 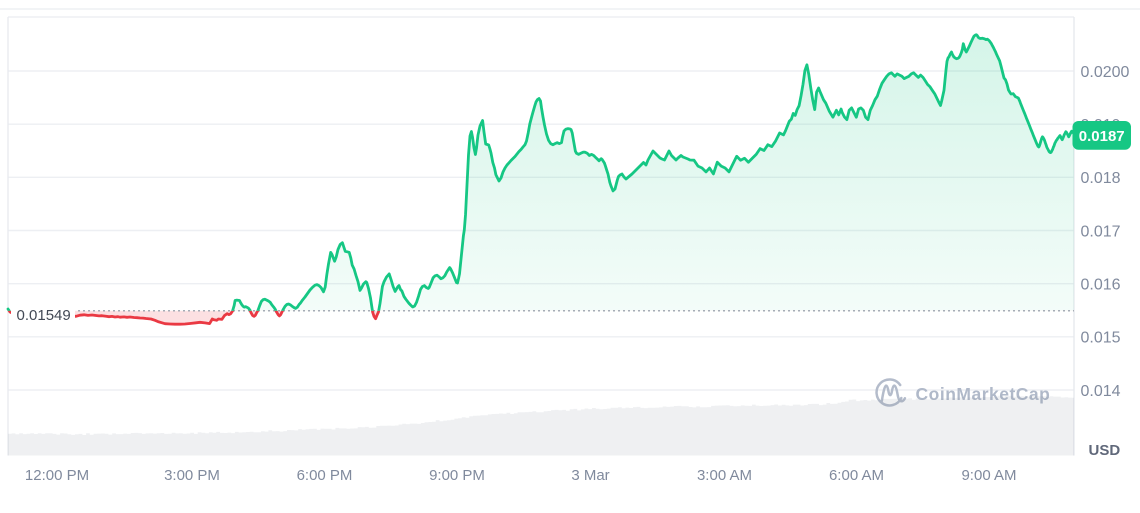 What do you see at coordinates (192, 475) in the screenshot?
I see `svg-text: 3:00 PM` at bounding box center [192, 475].